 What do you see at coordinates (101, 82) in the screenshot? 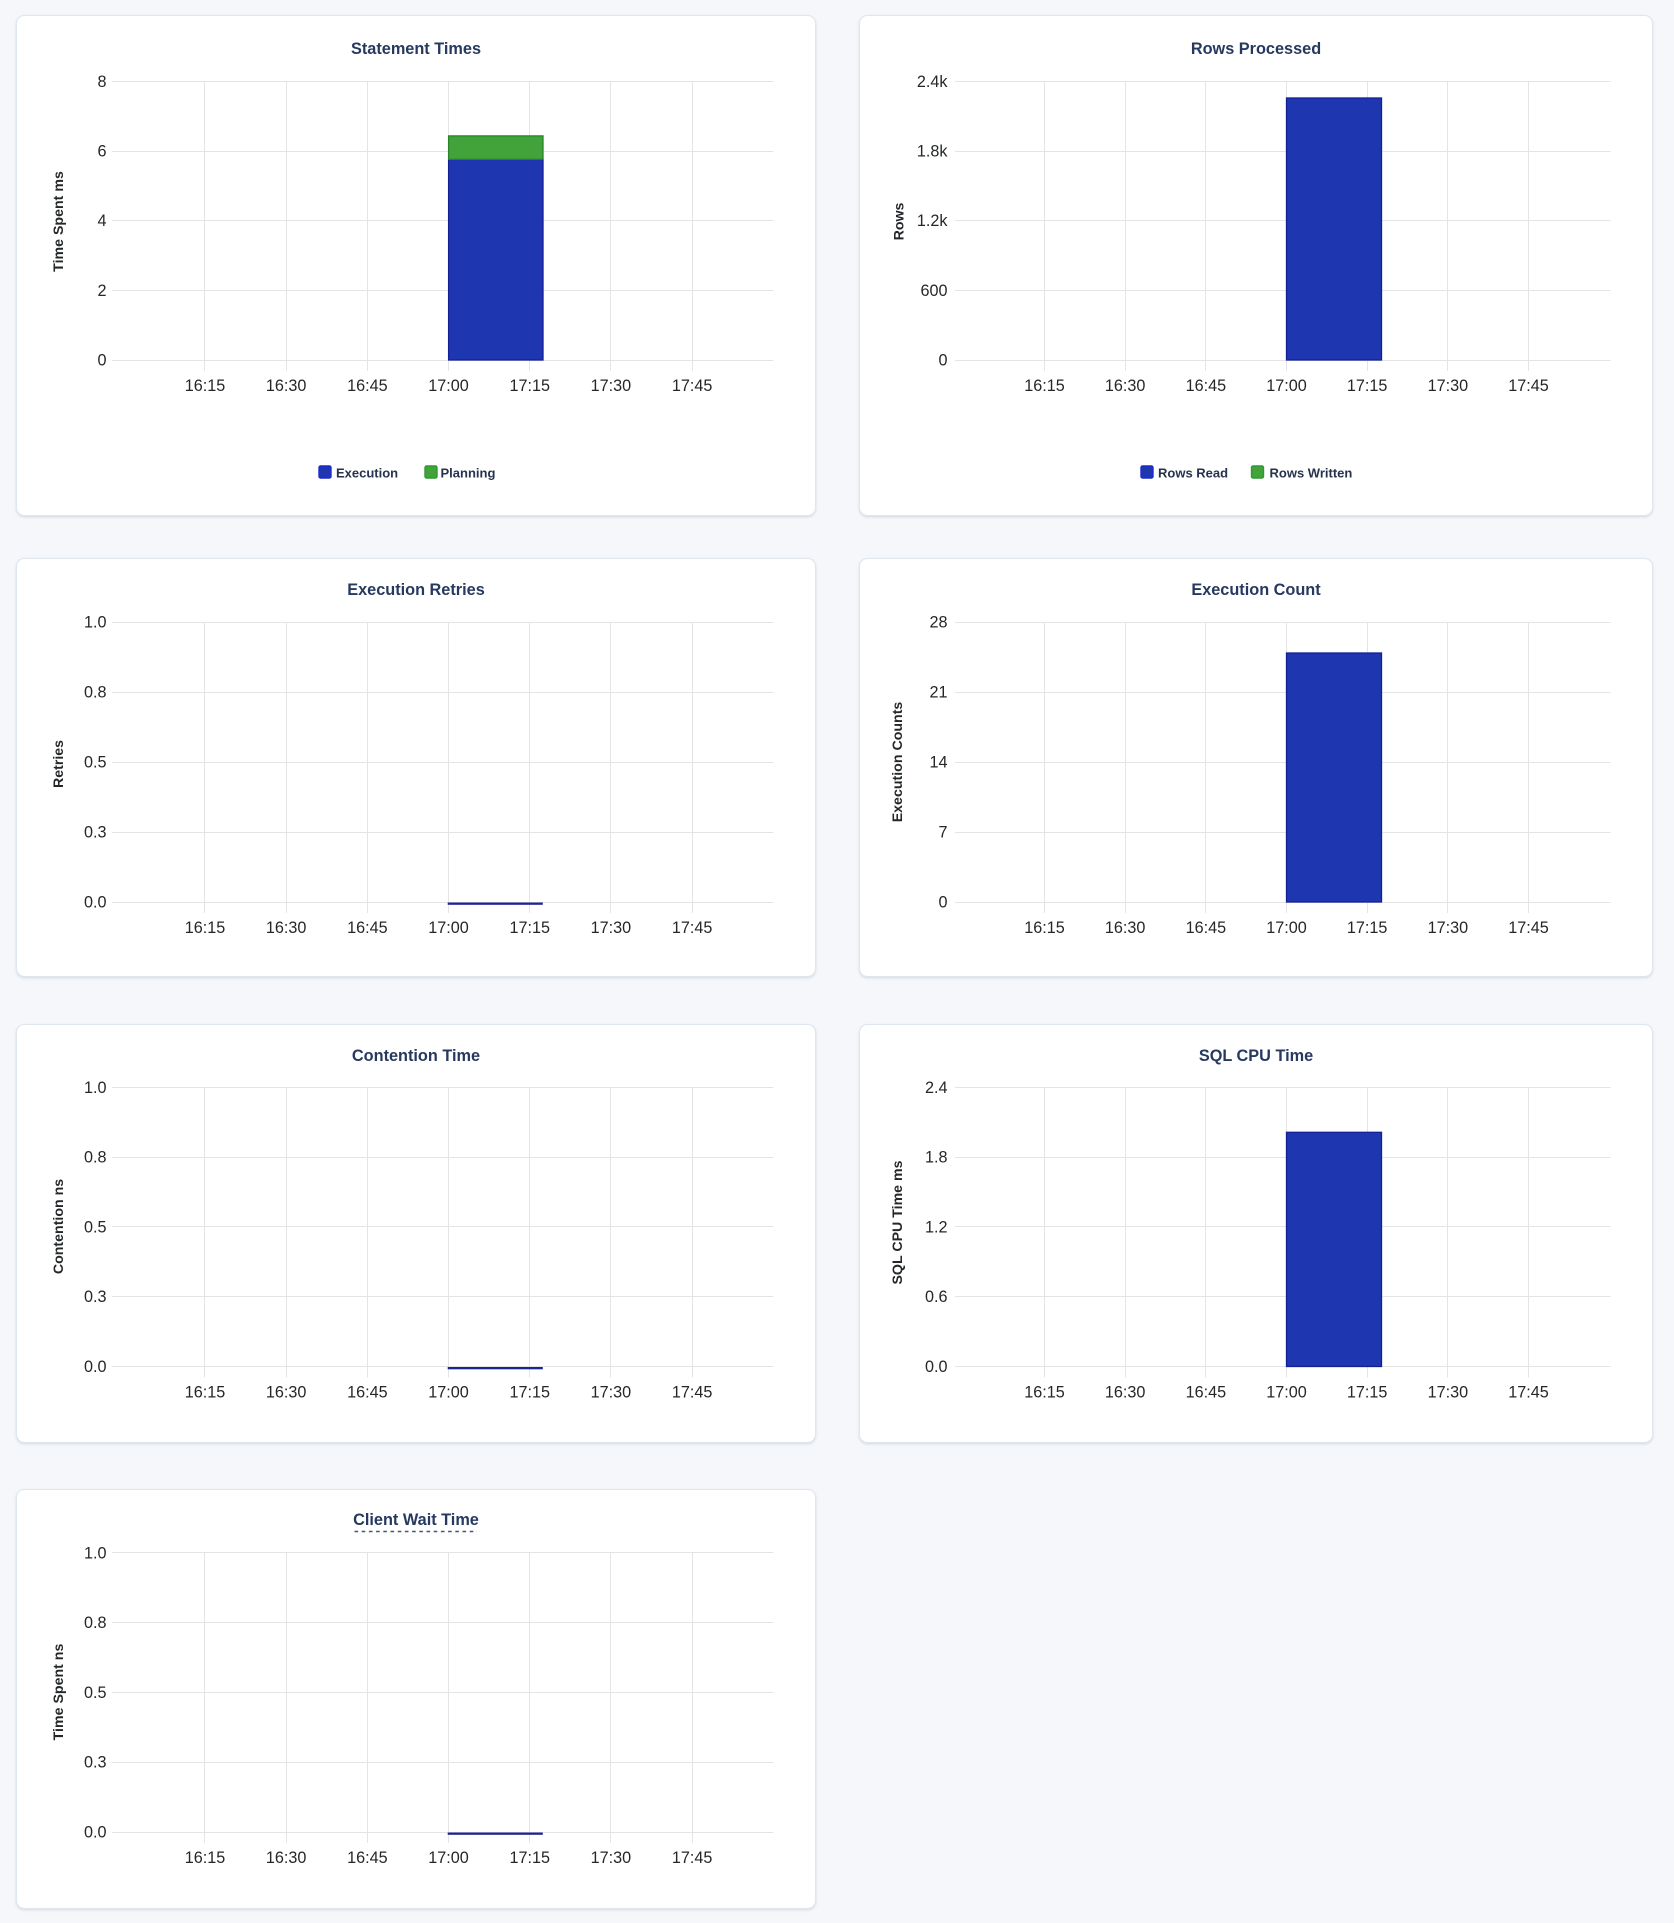
I see `svg-text: 8` at bounding box center [101, 82].